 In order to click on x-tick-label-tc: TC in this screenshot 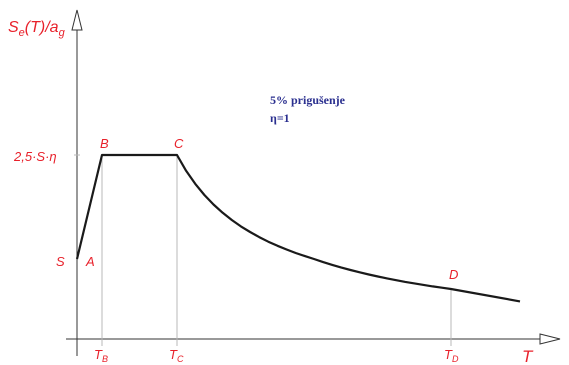, I will do `click(176, 355)`.